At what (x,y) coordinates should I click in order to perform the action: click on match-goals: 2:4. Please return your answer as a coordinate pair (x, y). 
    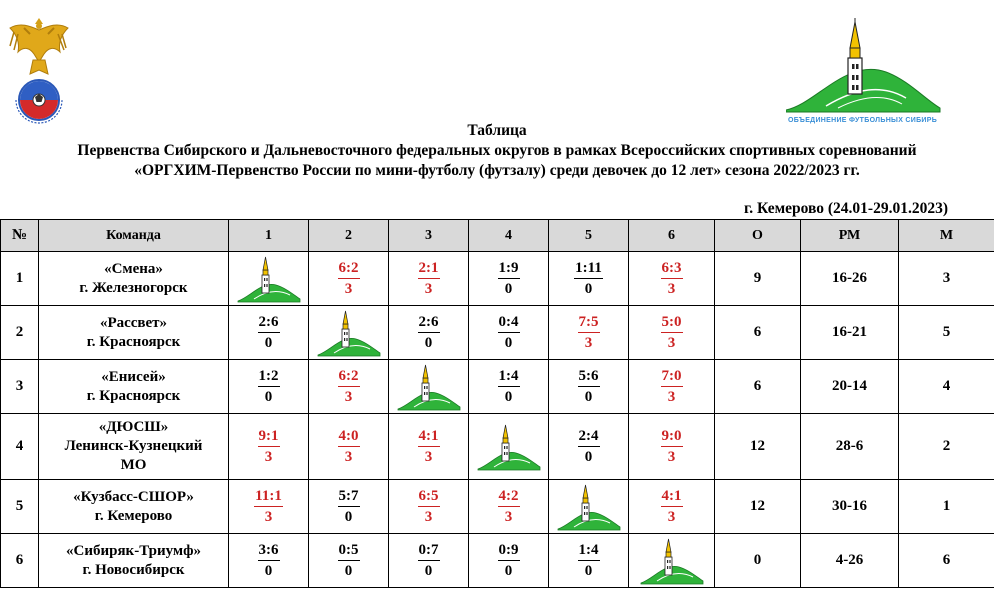
    Looking at the image, I should click on (588, 436).